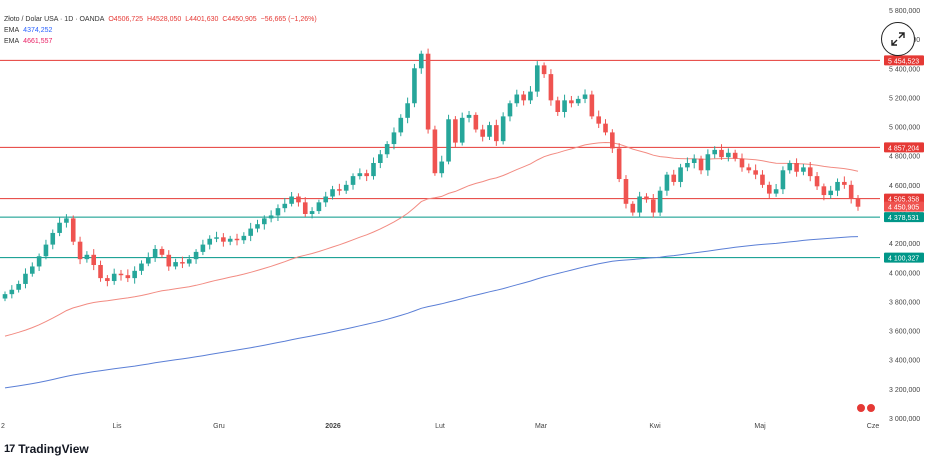 This screenshot has width=935, height=461. I want to click on tradingview-logo: 17 TradingView, so click(46, 449).